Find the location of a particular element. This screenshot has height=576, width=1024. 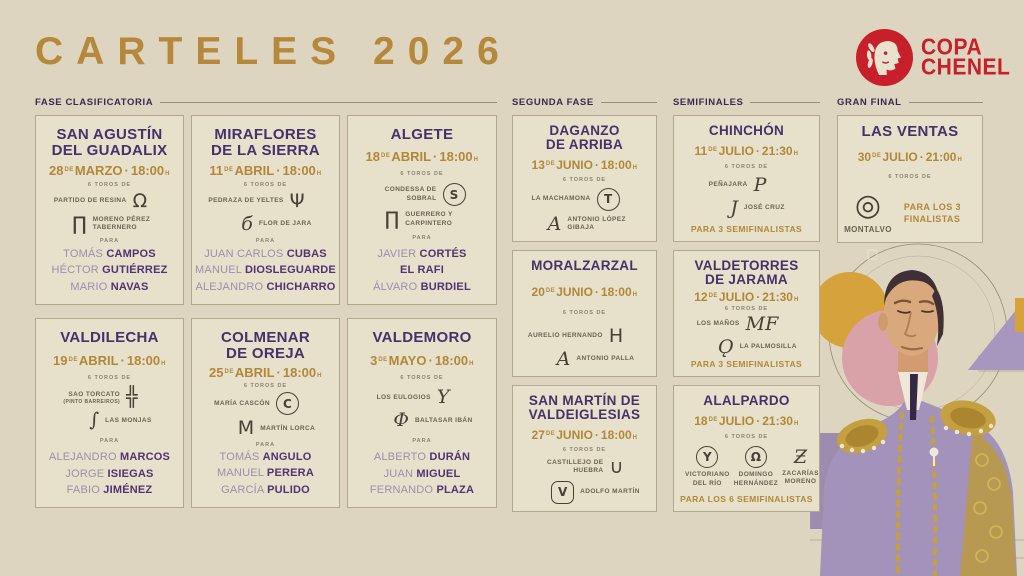

venue-line: VALDETORRES is located at coordinates (746, 265).